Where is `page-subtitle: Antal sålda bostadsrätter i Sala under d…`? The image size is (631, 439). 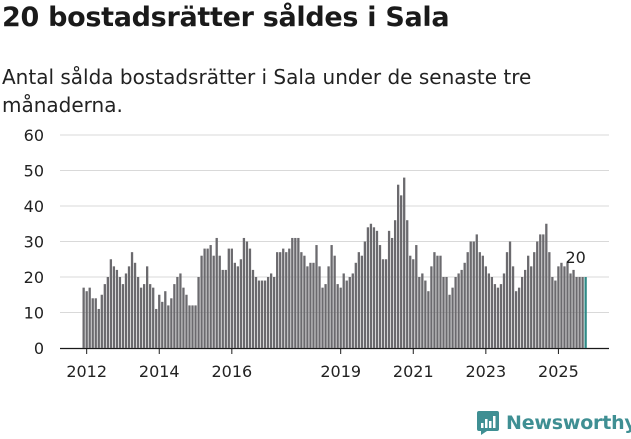 page-subtitle: Antal sålda bostadsrätter i Sala under d… is located at coordinates (267, 91).